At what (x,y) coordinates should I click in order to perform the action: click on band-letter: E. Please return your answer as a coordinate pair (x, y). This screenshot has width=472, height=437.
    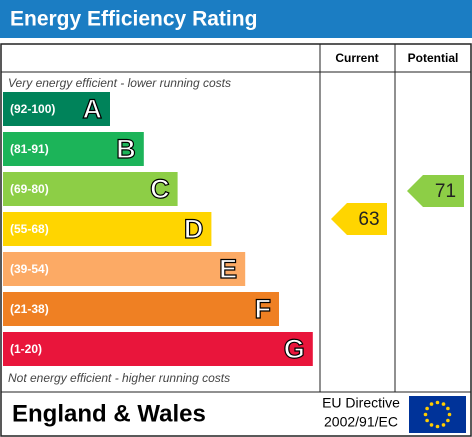
    Looking at the image, I should click on (228, 269).